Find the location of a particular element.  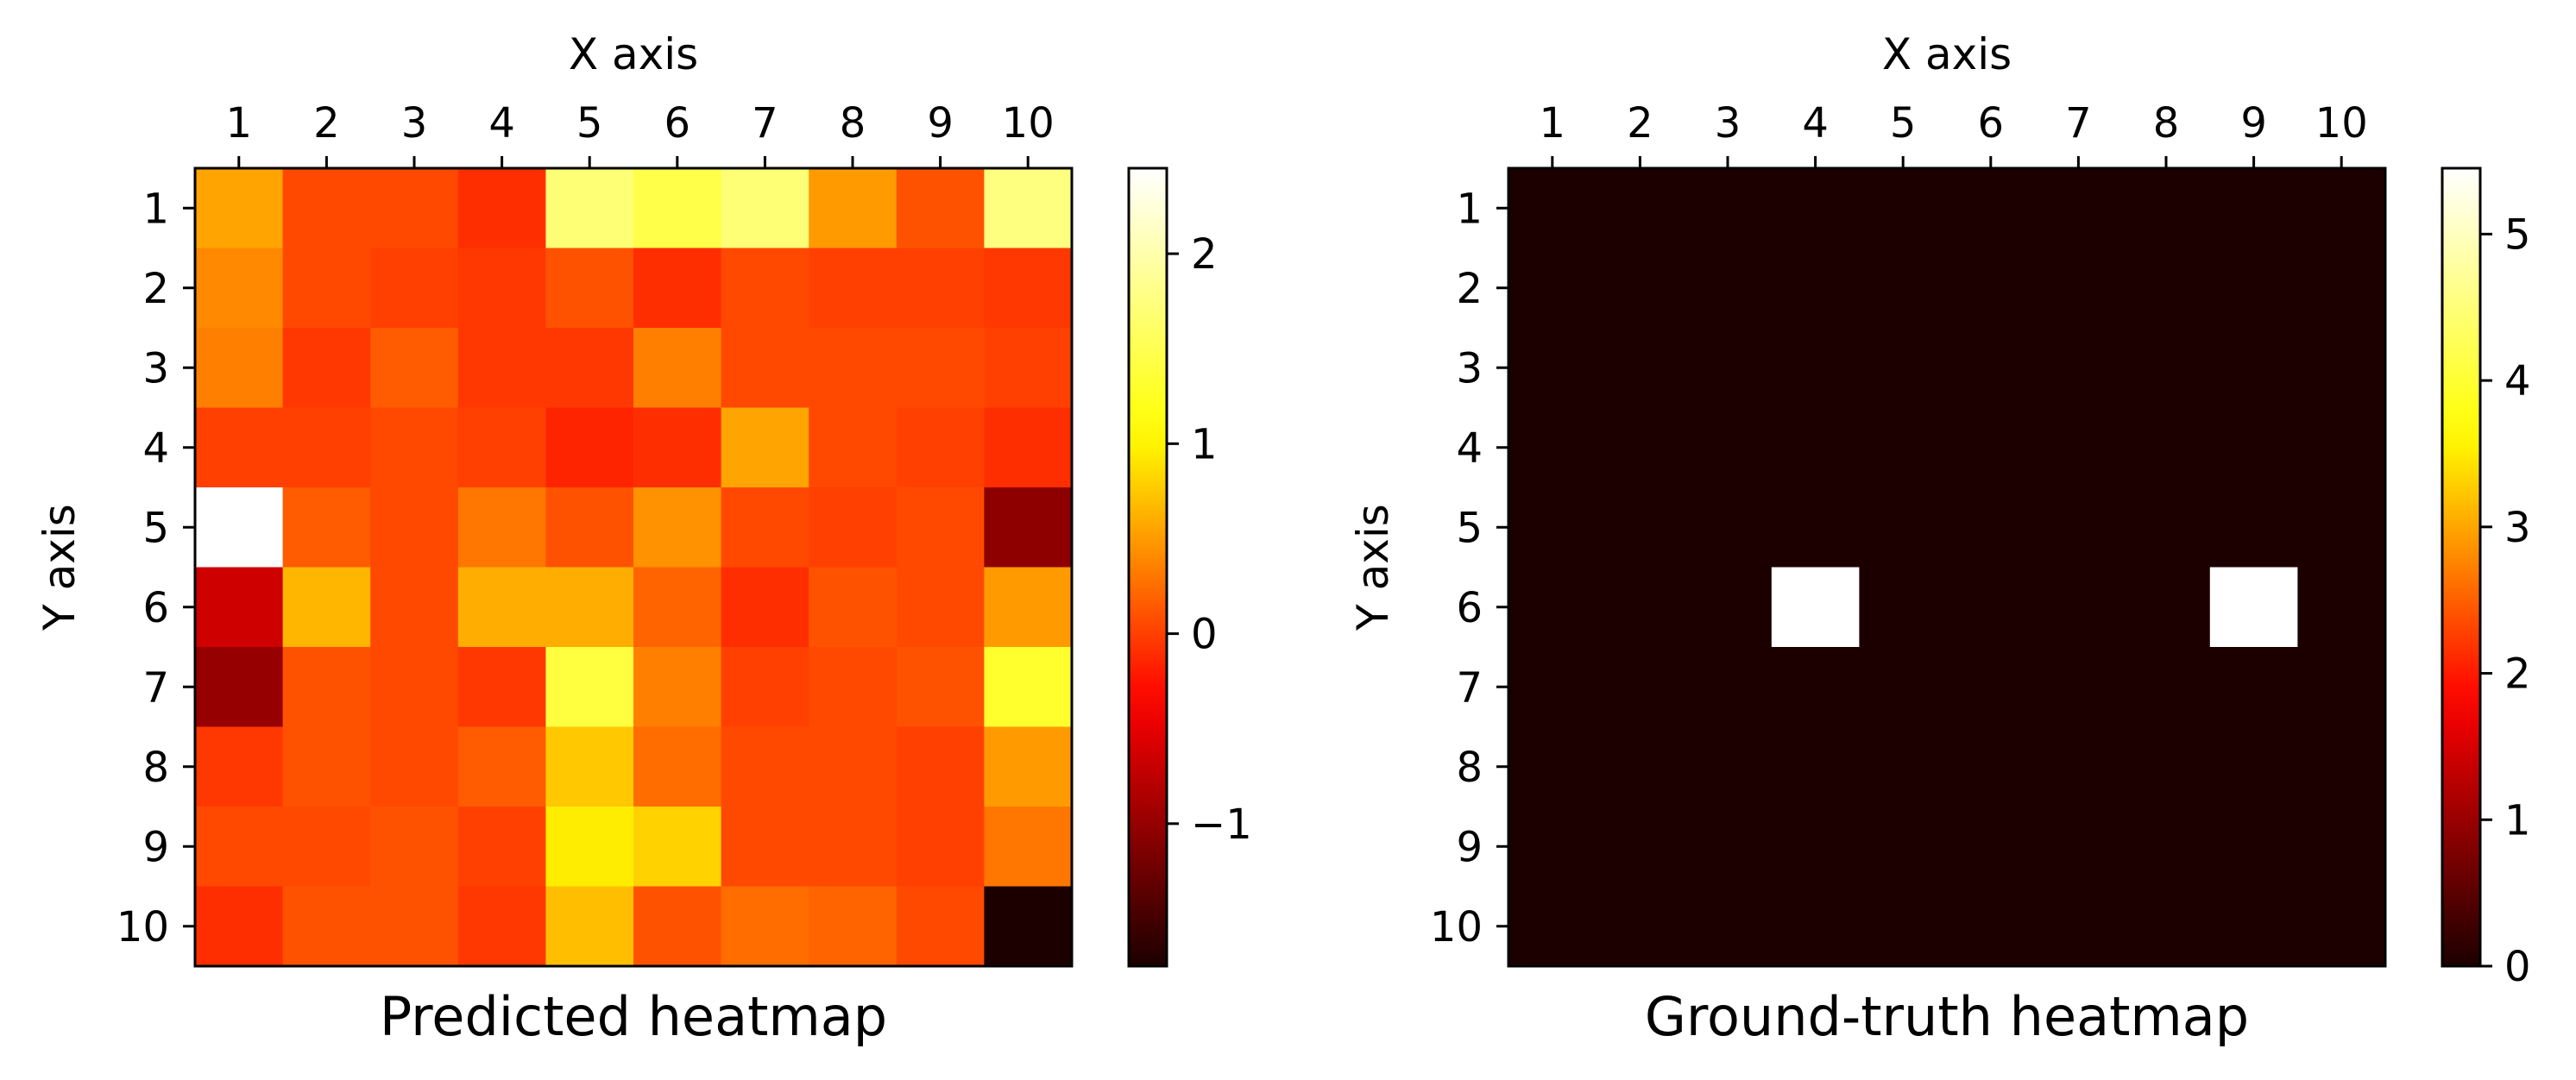

ground-truth-cell-r4-c3 is located at coordinates (1728, 447).